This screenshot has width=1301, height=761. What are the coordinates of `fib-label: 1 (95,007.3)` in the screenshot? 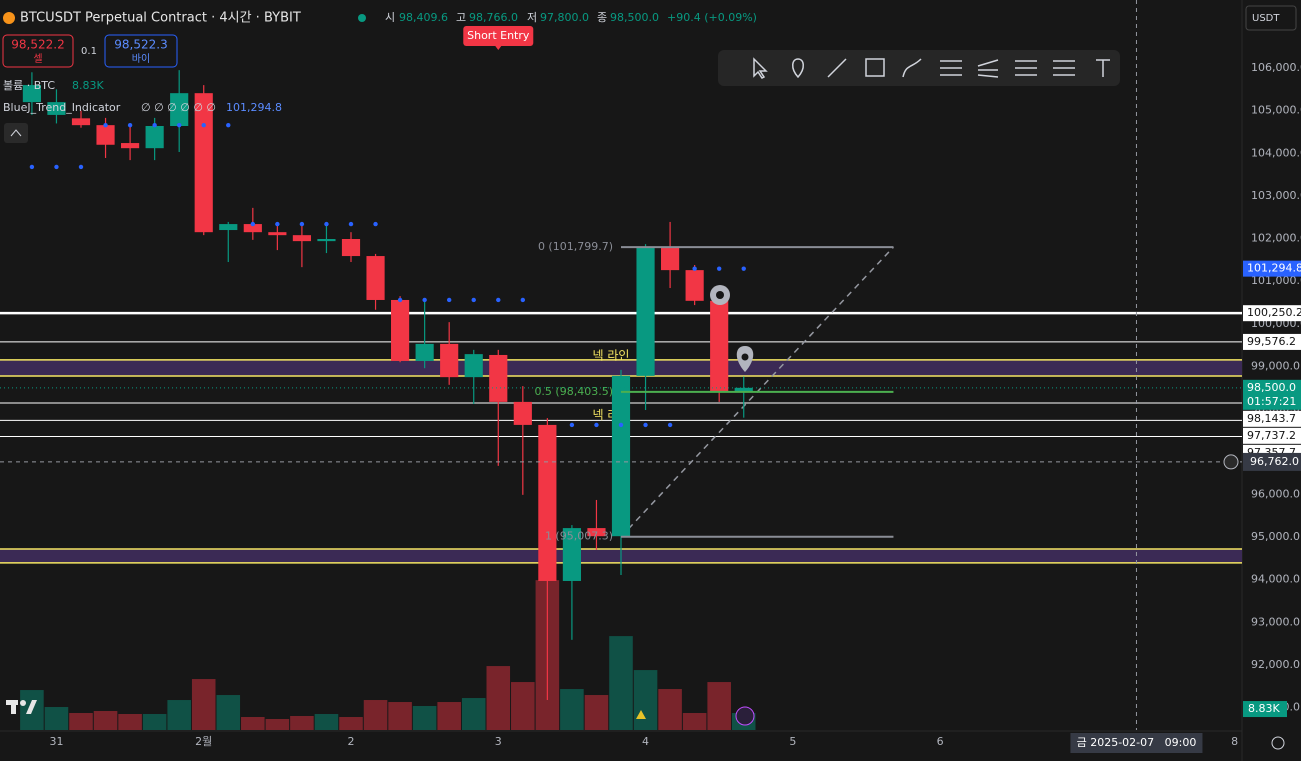 It's located at (579, 536).